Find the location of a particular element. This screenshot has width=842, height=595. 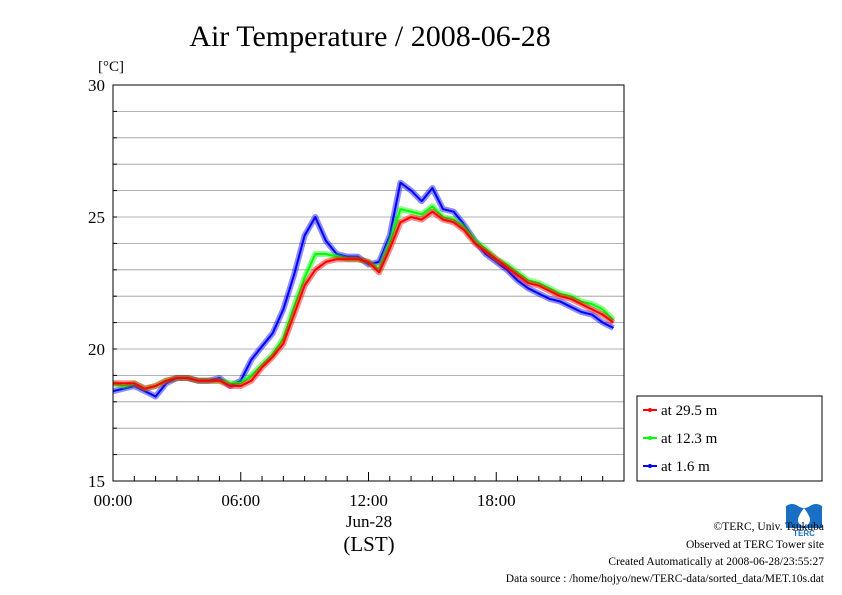

legend-label: at 29.5 m is located at coordinates (689, 411).